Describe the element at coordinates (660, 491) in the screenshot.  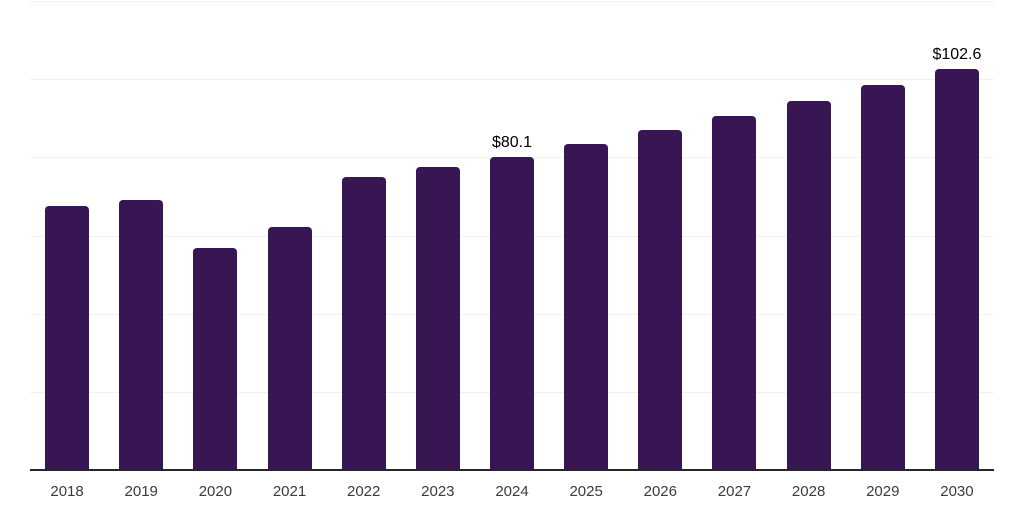
I see `x-tick-label-2026: 2026` at that location.